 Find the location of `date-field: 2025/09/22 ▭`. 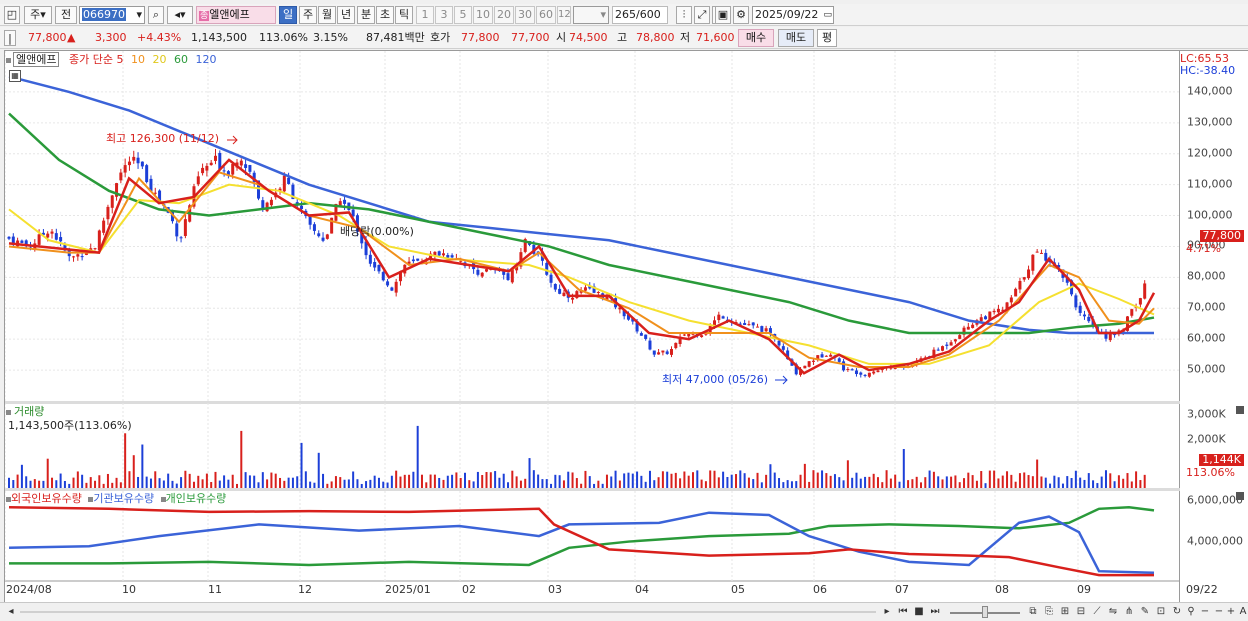

date-field: 2025/09/22 ▭ is located at coordinates (793, 15).